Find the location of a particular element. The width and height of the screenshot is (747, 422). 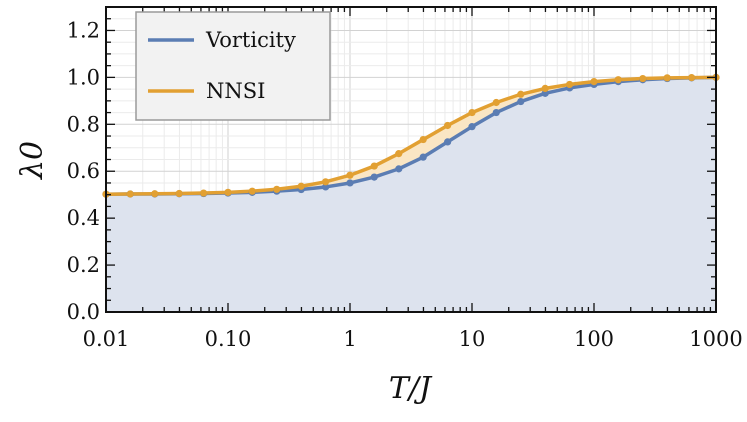

x-axis-label: T/J is located at coordinates (411, 388).